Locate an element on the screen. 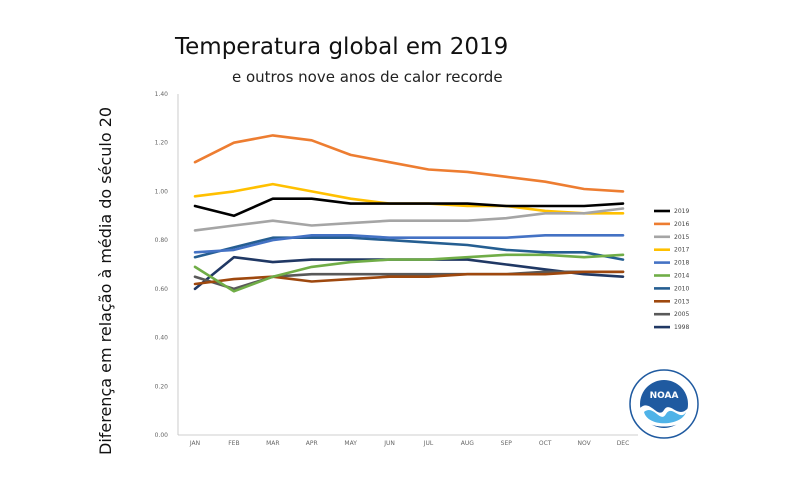  y-tick-label: 0.40 is located at coordinates (162, 338).